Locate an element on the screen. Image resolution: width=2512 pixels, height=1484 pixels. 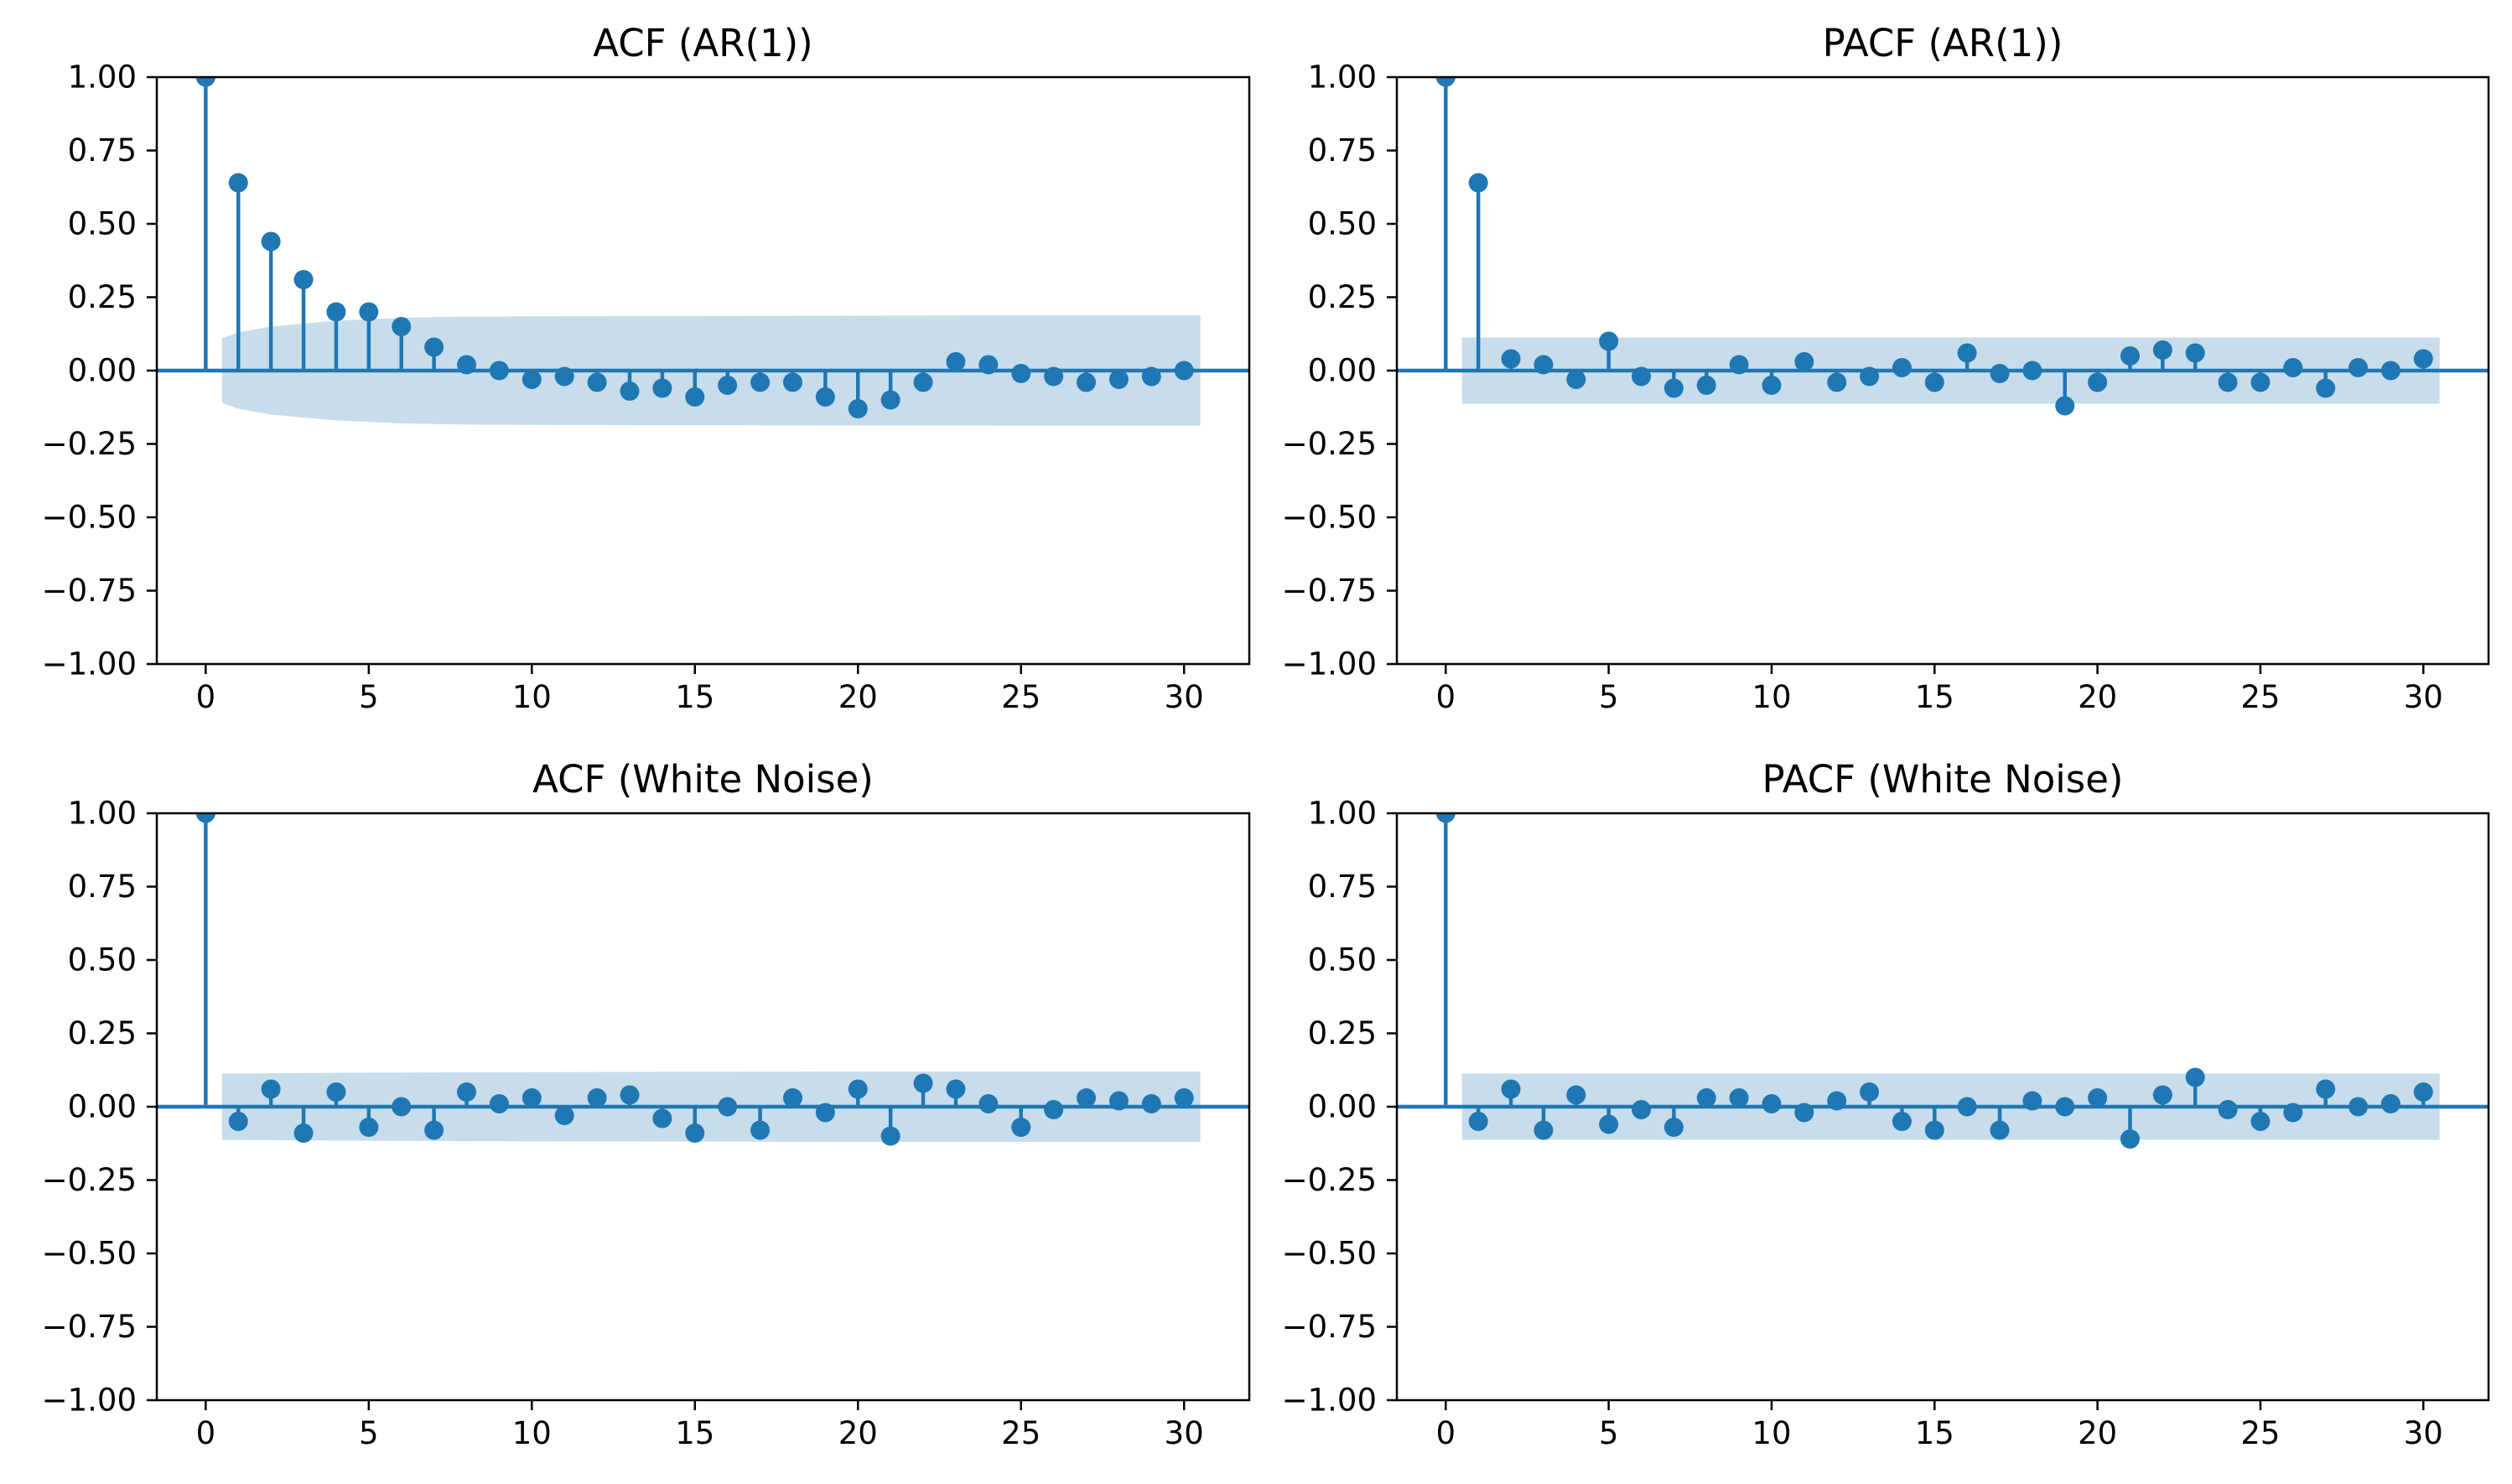
chart-title: ACF (White Noise) is located at coordinates (703, 779).